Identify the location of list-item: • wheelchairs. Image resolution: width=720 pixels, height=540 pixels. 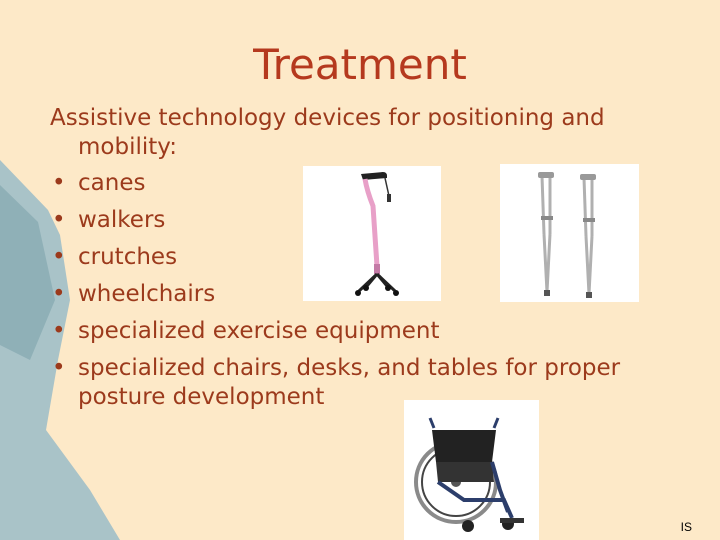
(360, 294).